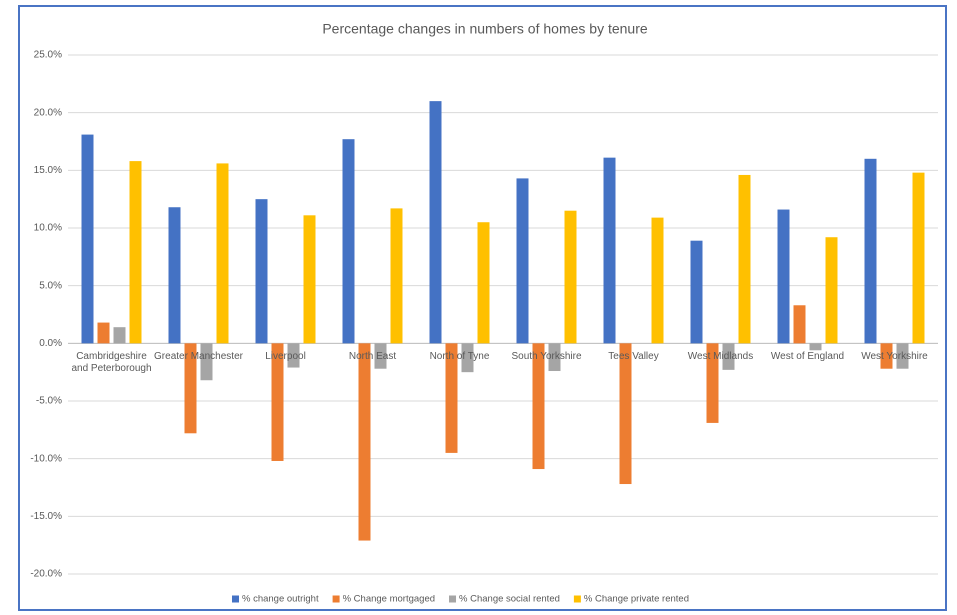 The width and height of the screenshot is (957, 615). What do you see at coordinates (633, 357) in the screenshot?
I see `x-tick-label: Tees Valley` at bounding box center [633, 357].